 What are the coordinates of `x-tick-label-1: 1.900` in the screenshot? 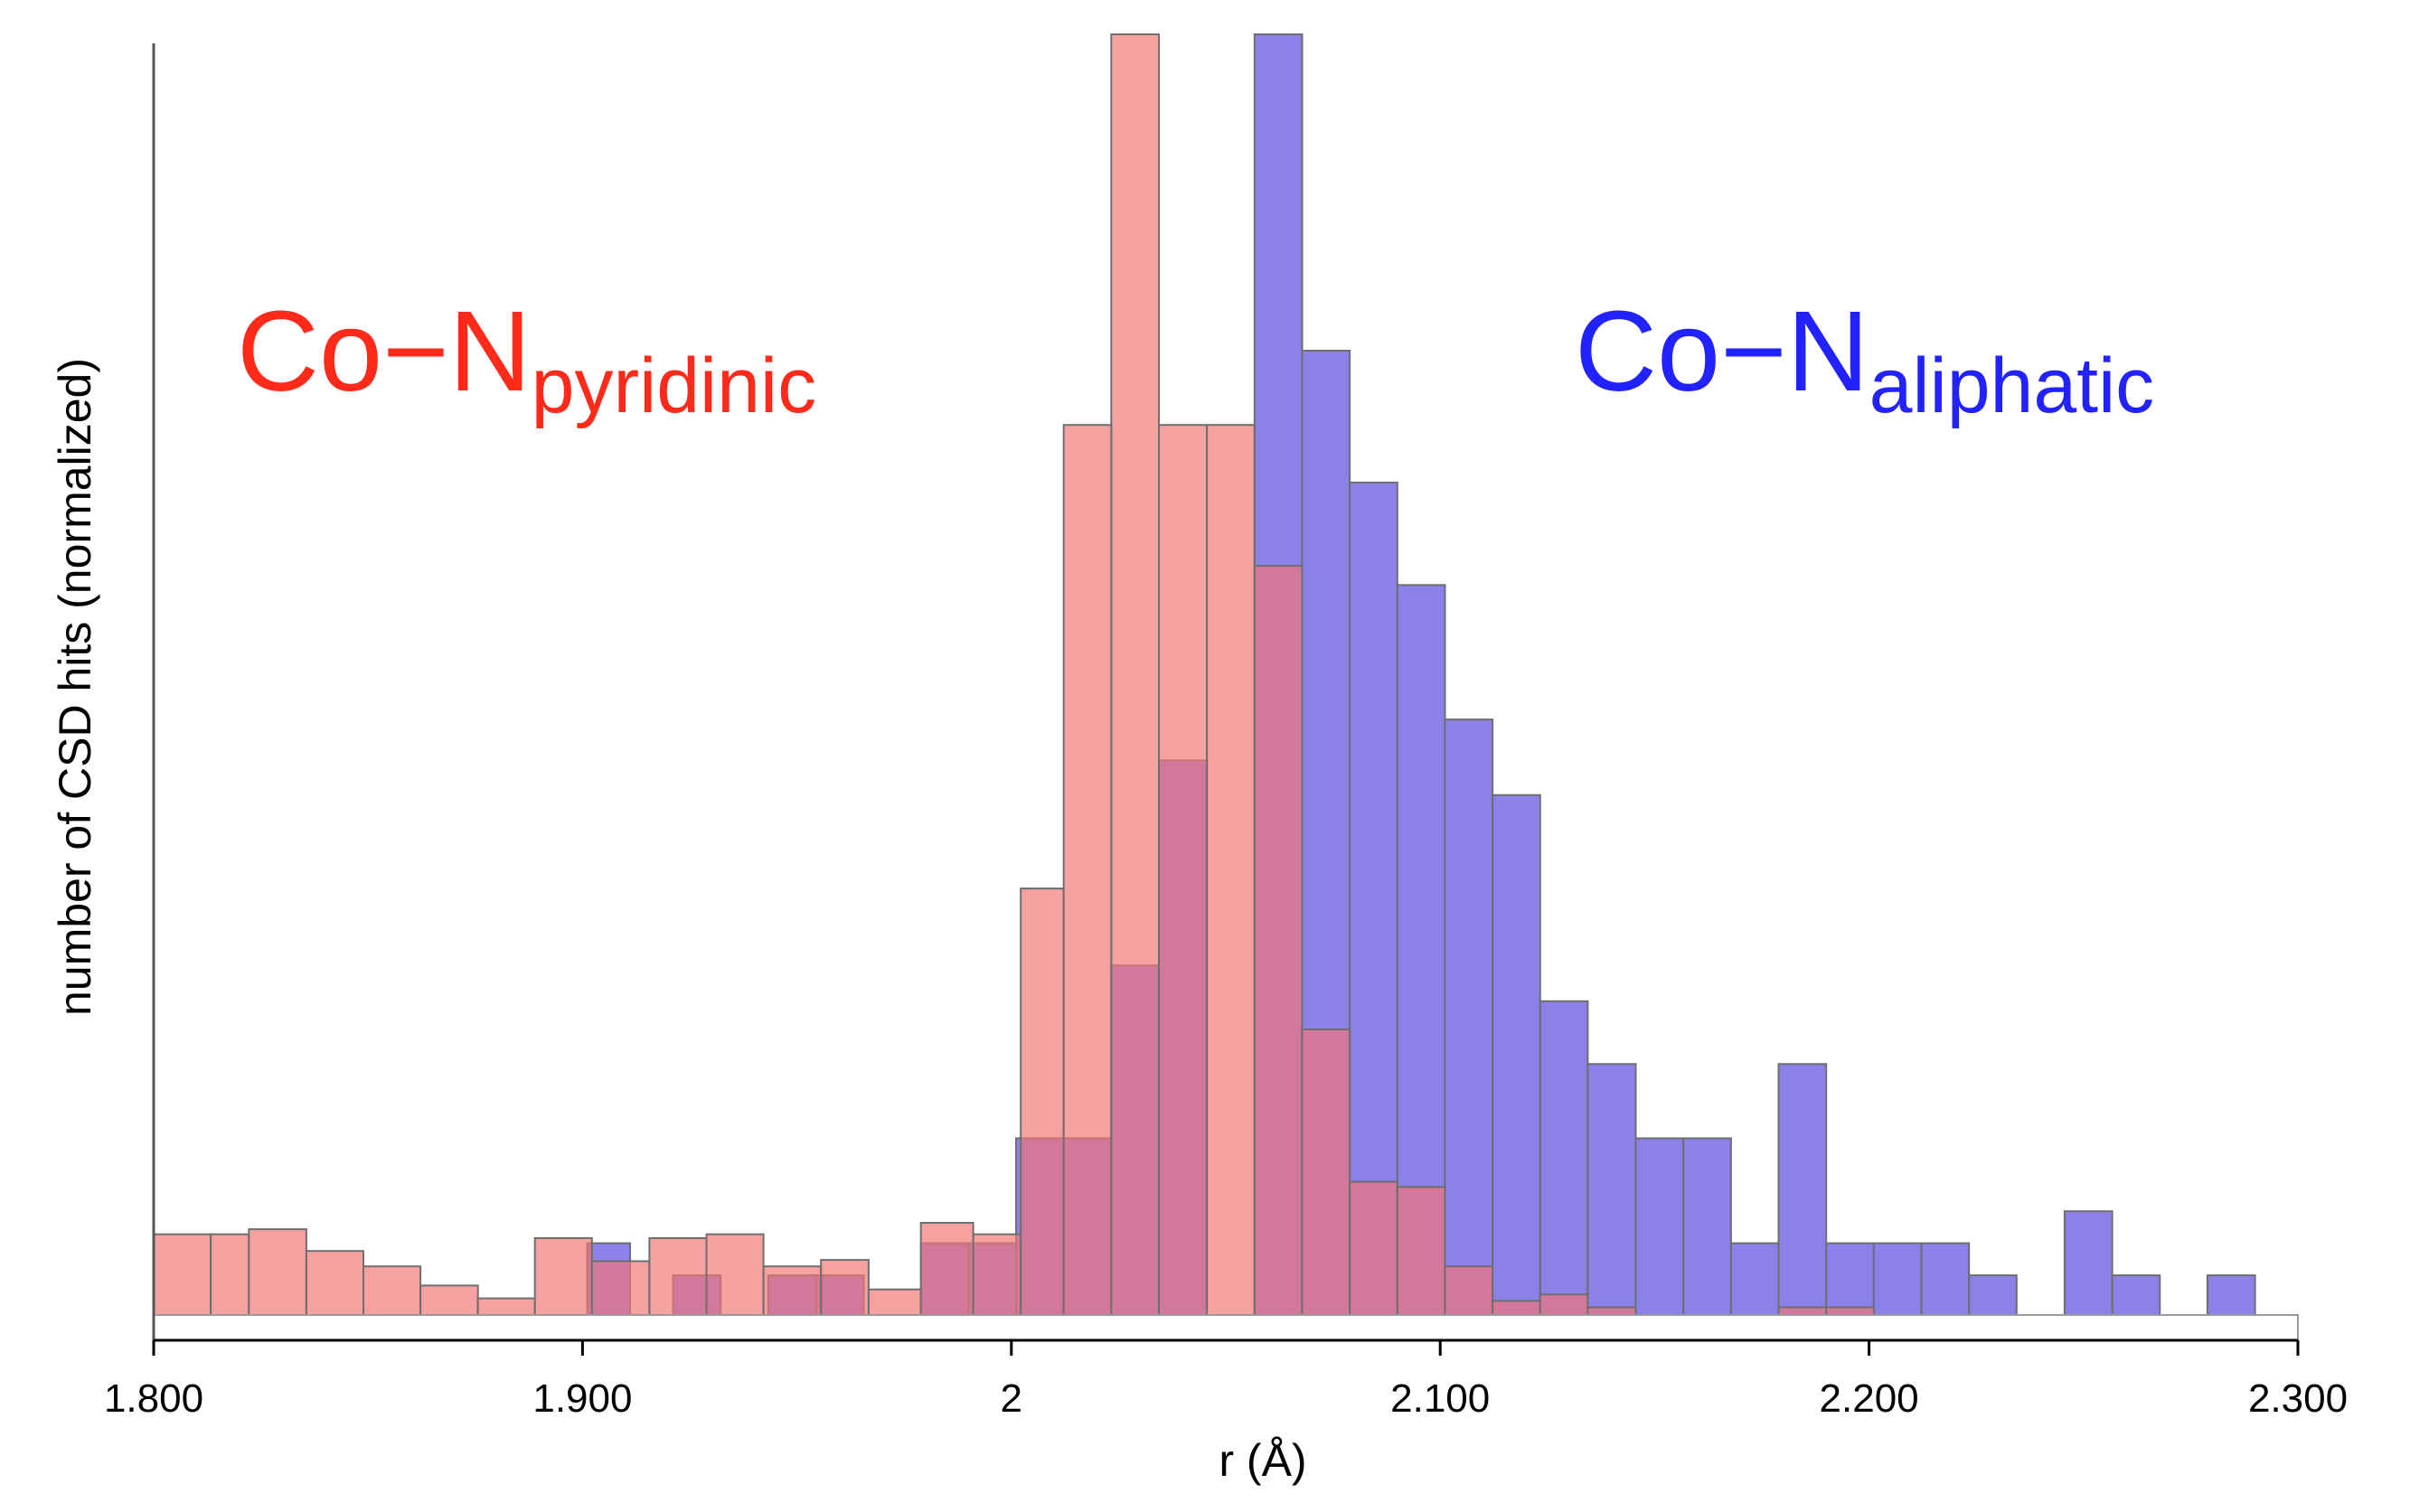 It's located at (582, 1398).